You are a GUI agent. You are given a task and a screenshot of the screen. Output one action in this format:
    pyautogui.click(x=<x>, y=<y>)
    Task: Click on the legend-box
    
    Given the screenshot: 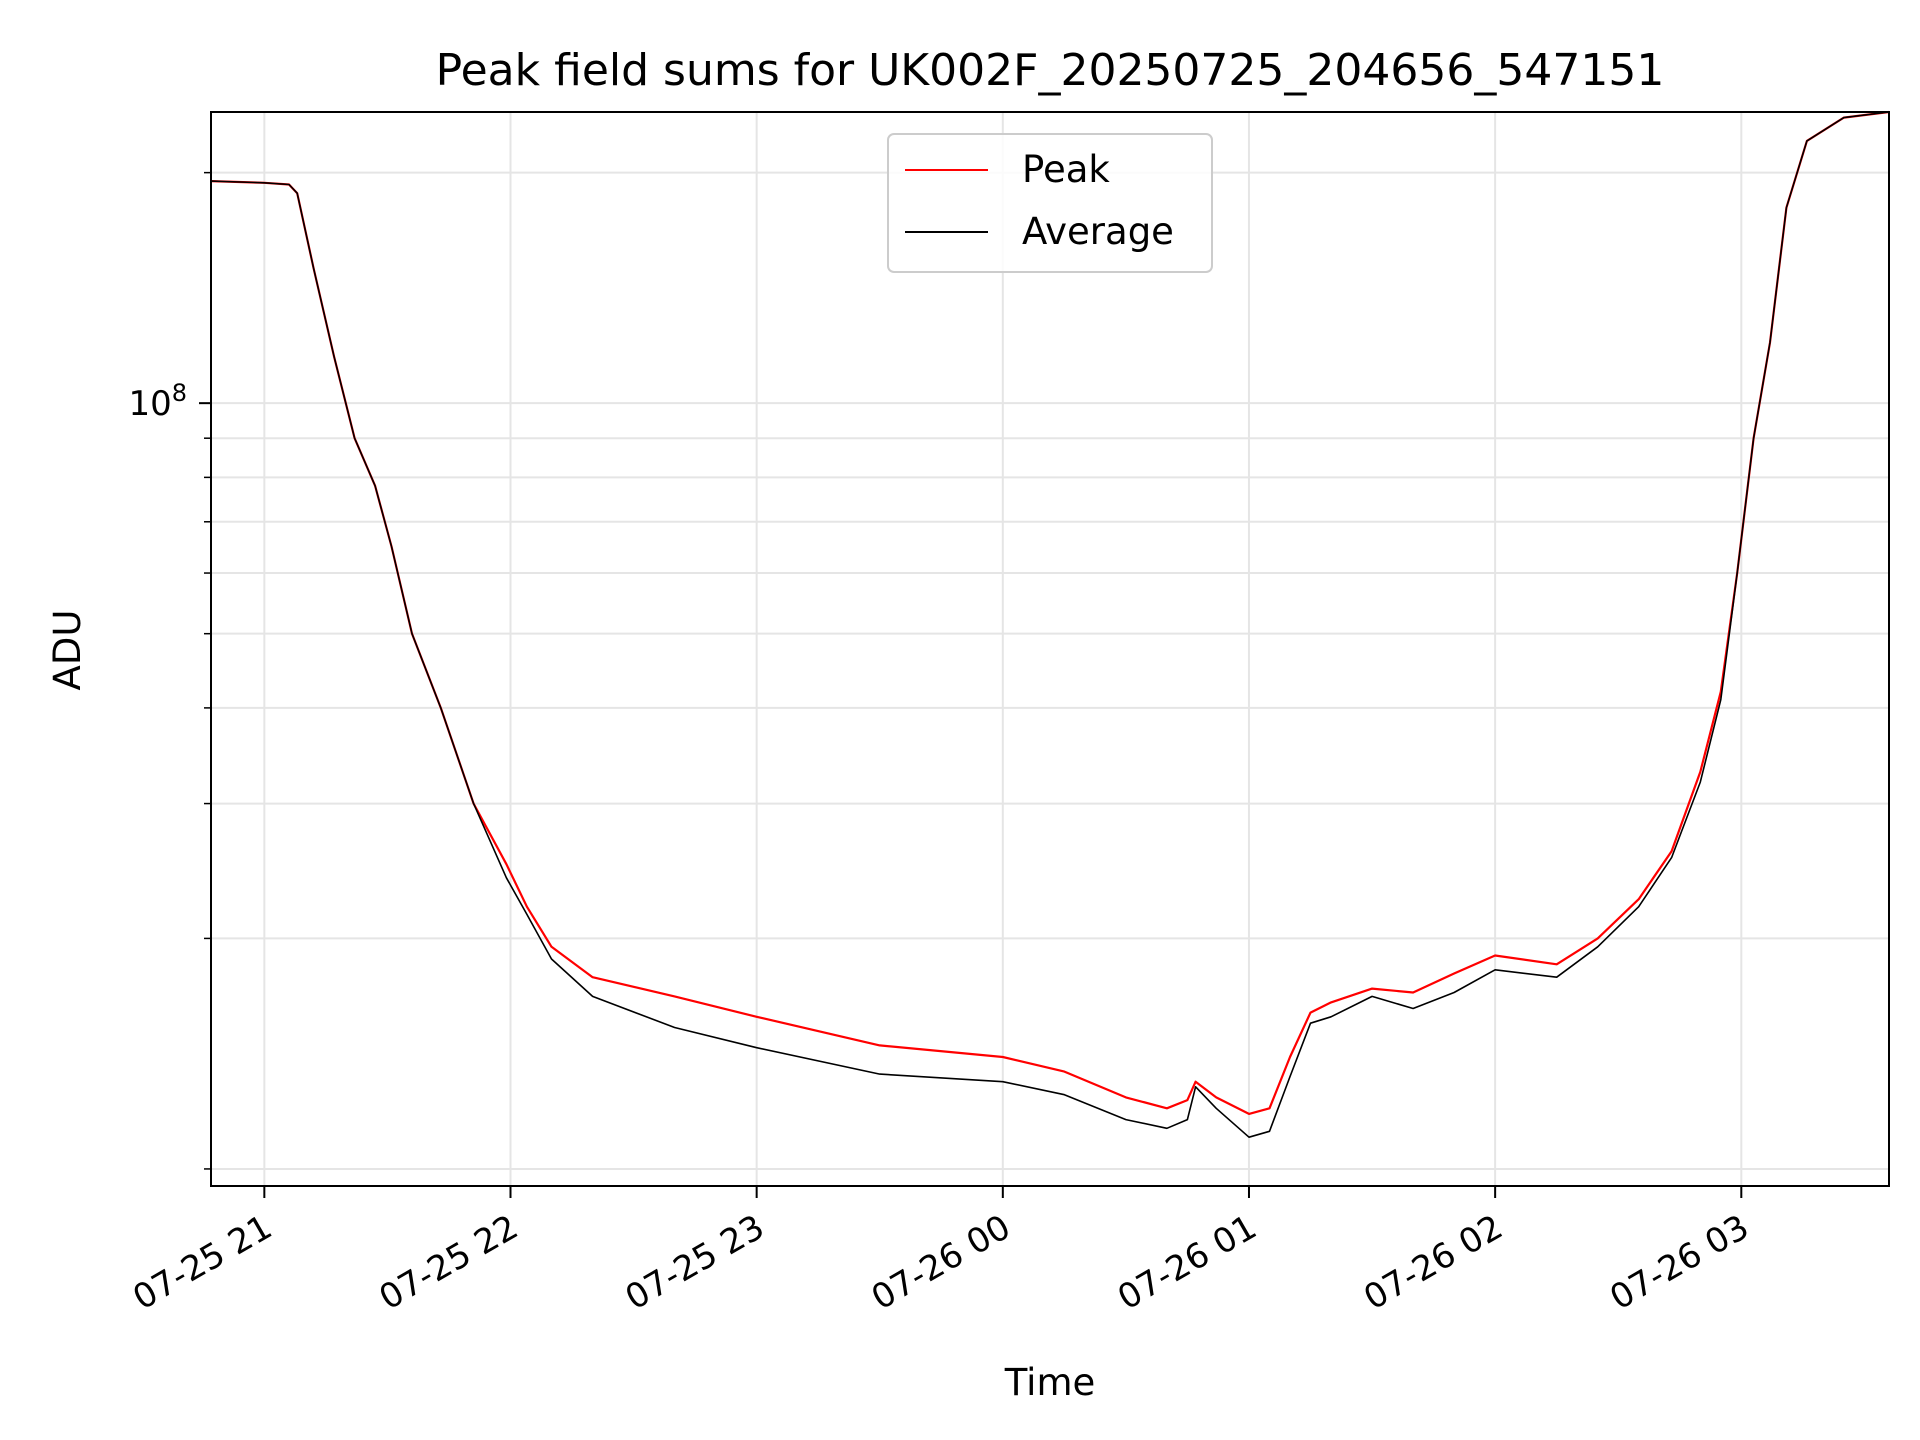 What is the action you would take?
    pyautogui.click(x=1050, y=203)
    